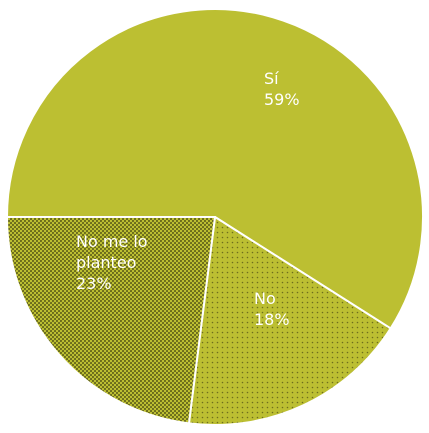 The image size is (429, 433). Describe the element at coordinates (271, 78) in the screenshot. I see `slice-name: Sí` at that location.